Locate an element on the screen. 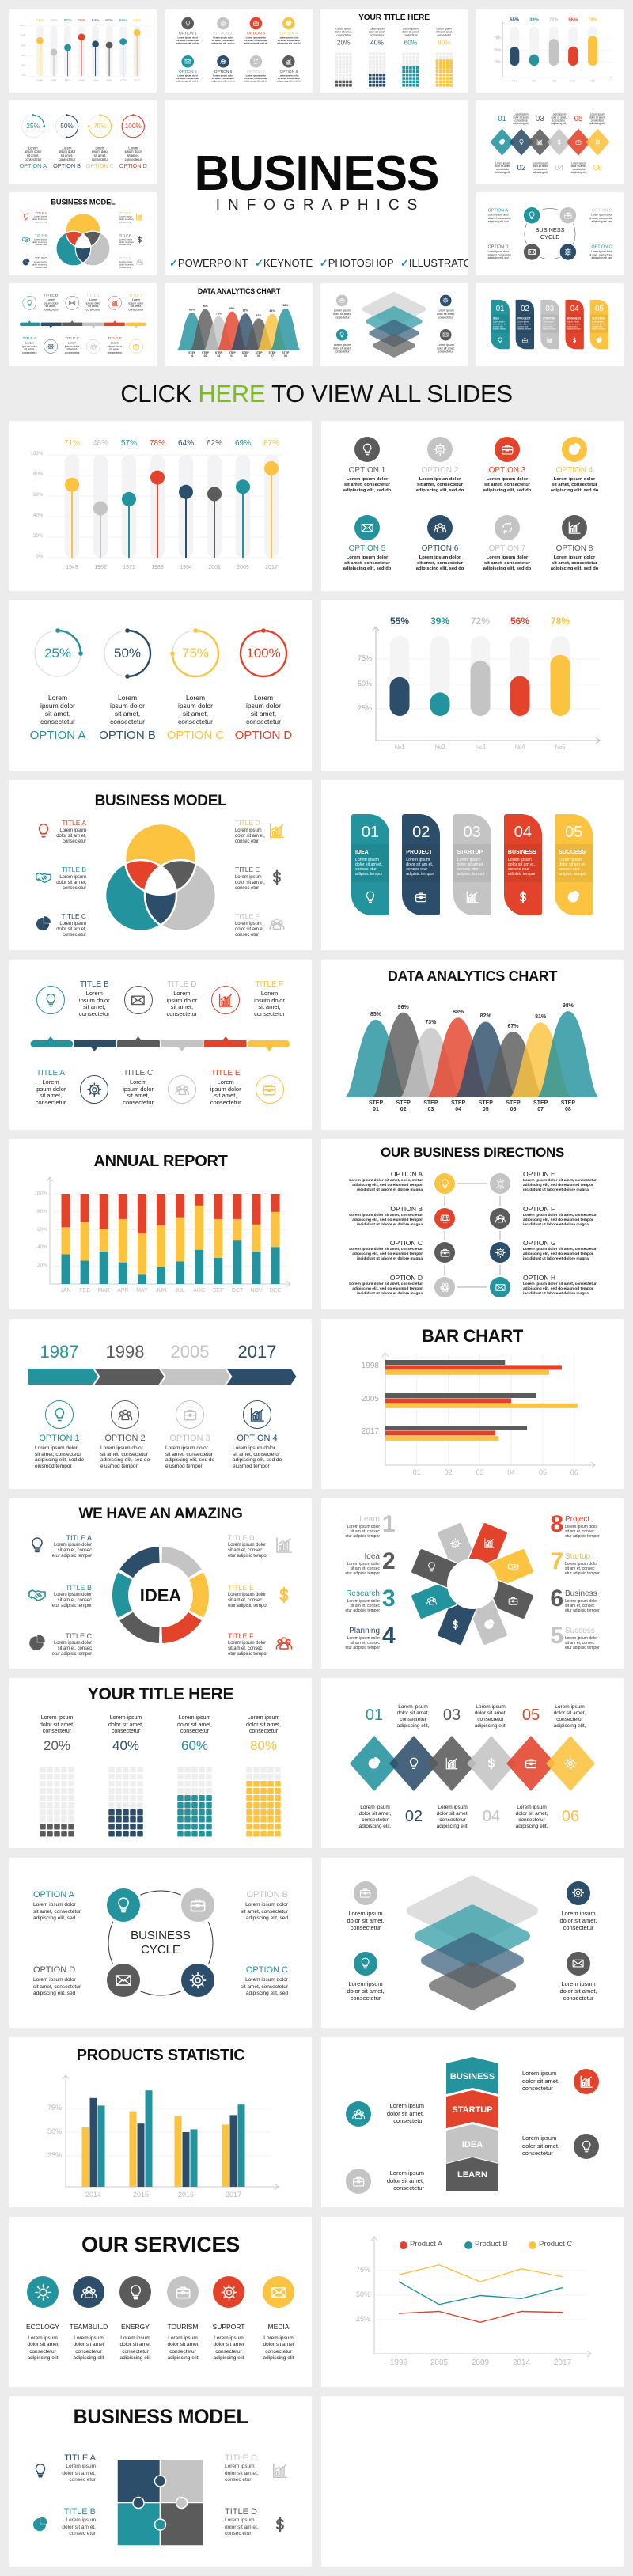  view-all-slides-link: CLICK HERE TO VIEW ALL SLIDES is located at coordinates (316, 394).